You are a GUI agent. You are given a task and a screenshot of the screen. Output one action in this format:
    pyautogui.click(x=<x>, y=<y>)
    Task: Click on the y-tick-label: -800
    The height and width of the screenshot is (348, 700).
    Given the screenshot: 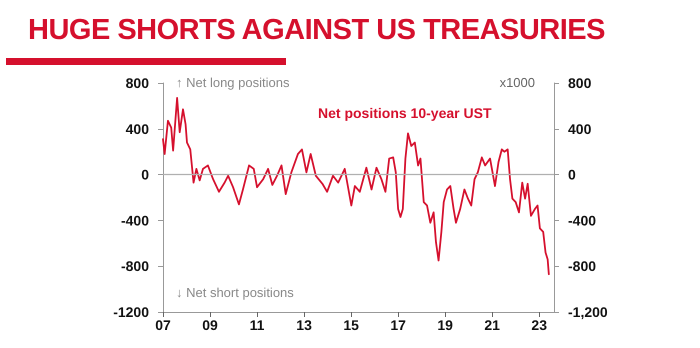 What is the action you would take?
    pyautogui.click(x=135, y=266)
    